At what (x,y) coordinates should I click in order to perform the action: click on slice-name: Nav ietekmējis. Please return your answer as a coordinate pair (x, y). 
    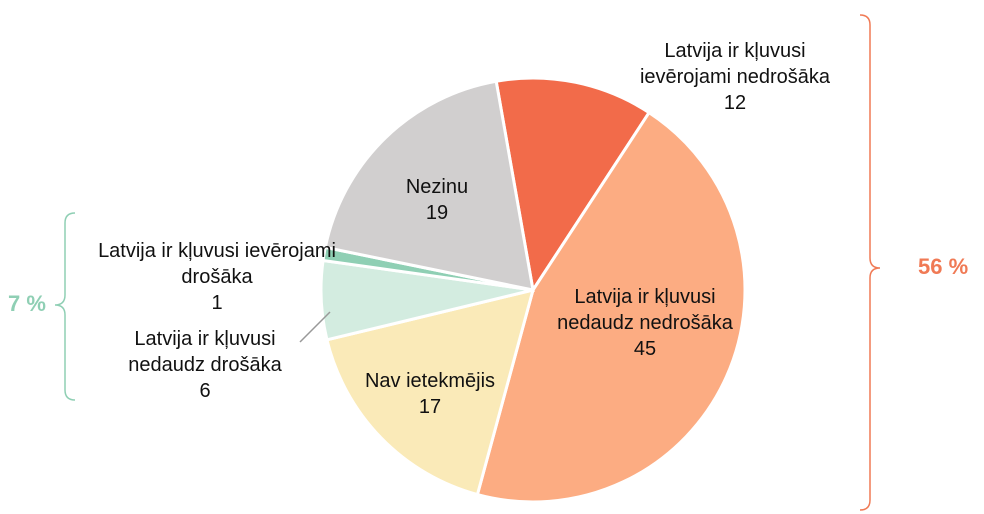
    Looking at the image, I should click on (430, 381).